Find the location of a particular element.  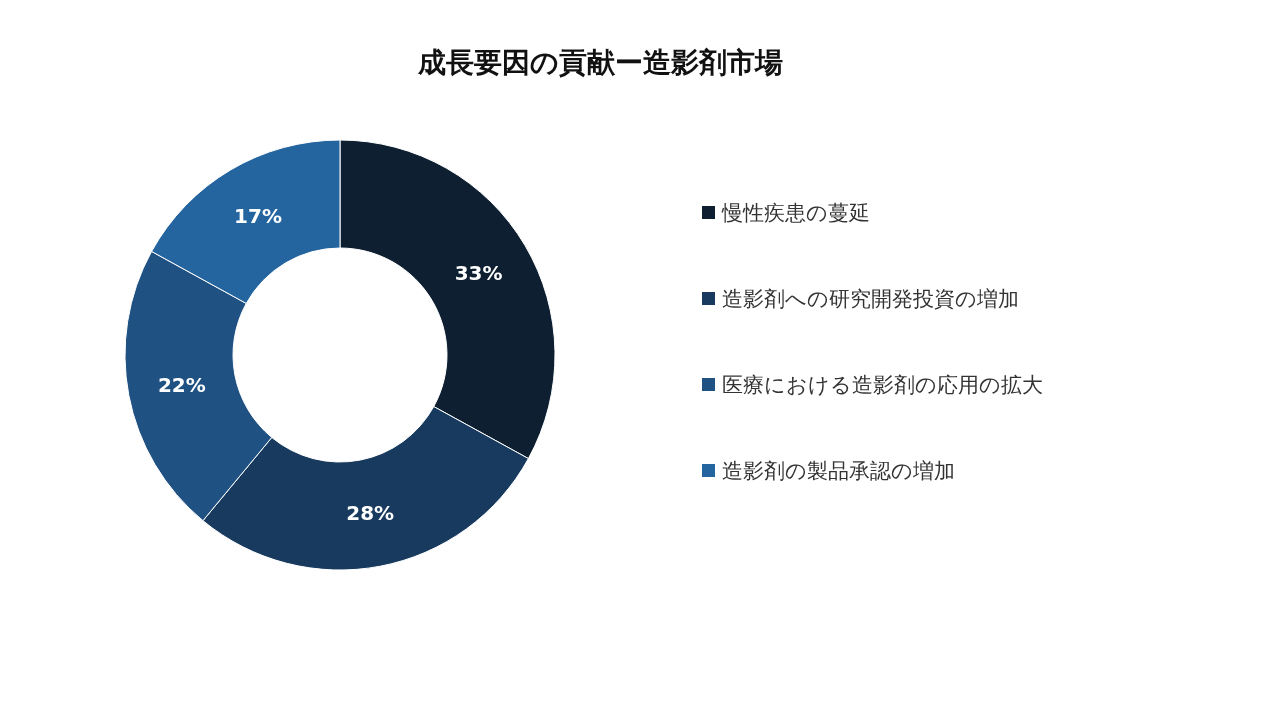

legend-label: 造影剤の製品承認の増加 is located at coordinates (838, 471).